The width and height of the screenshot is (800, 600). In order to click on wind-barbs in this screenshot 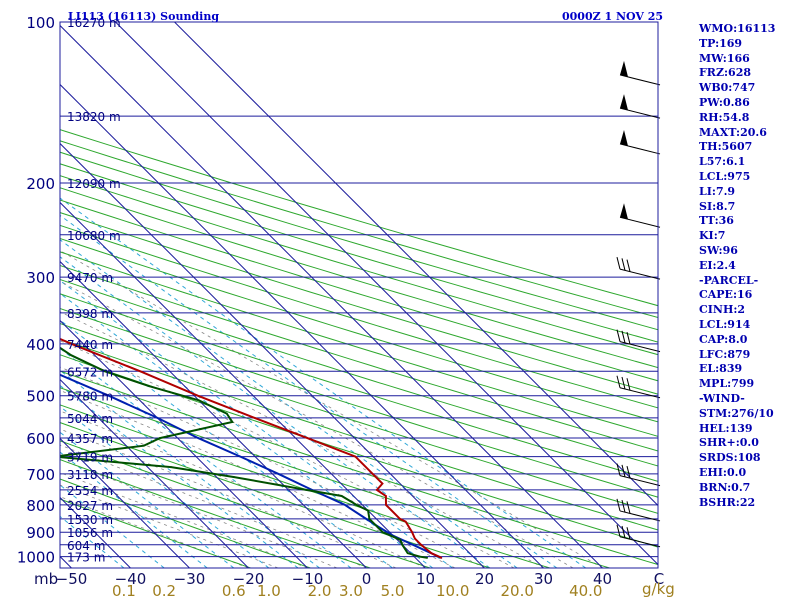, I will do `click(638, 304)`.